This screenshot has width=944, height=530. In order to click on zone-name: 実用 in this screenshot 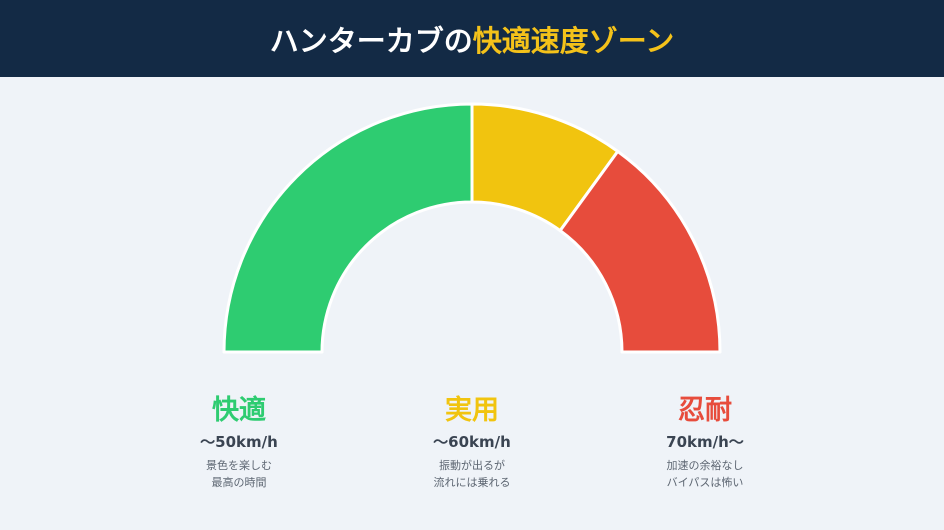, I will do `click(472, 410)`.